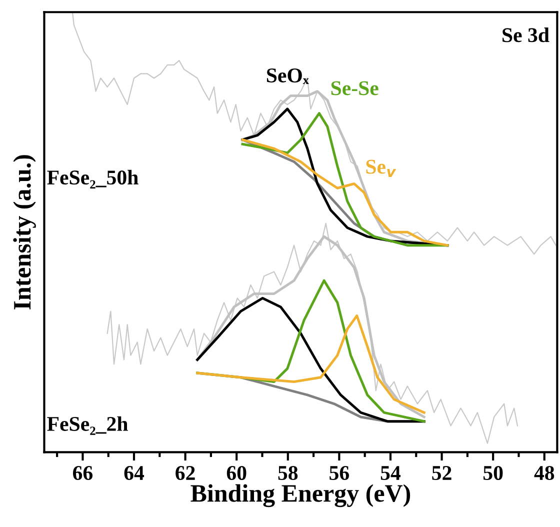 This screenshot has height=527, width=560. What do you see at coordinates (288, 473) in the screenshot?
I see `x-tick-label: 58` at bounding box center [288, 473].